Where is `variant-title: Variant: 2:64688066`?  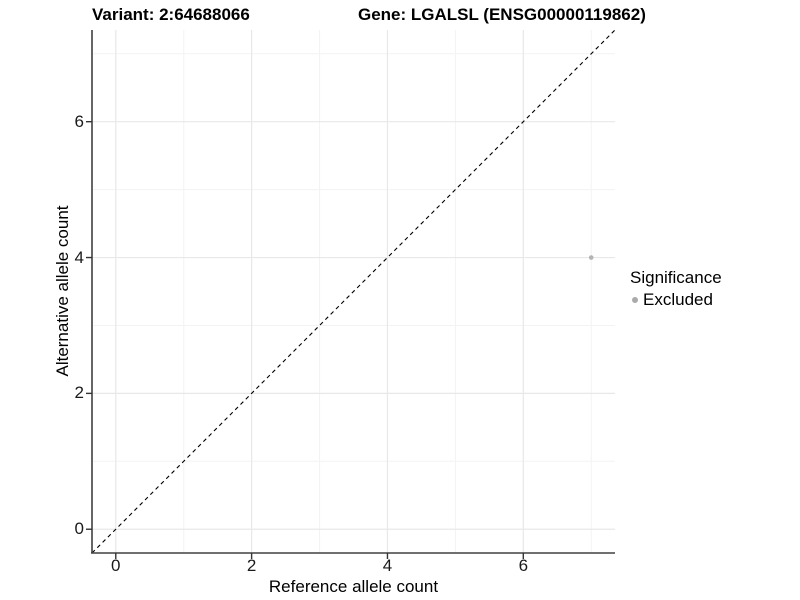 variant-title: Variant: 2:64688066 is located at coordinates (171, 14).